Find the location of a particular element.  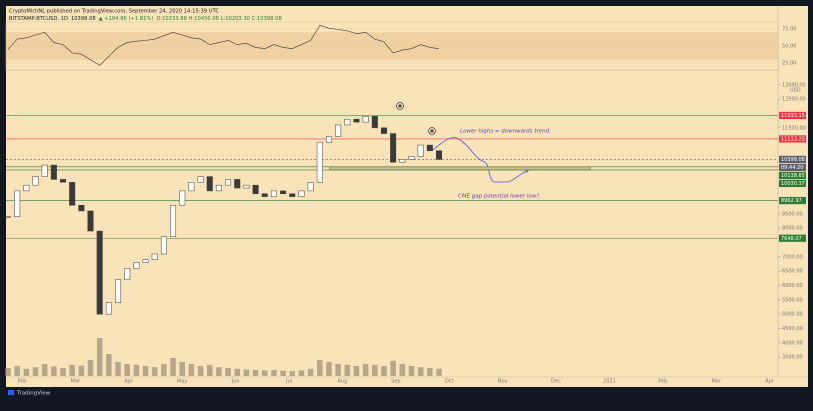

projection-path is located at coordinates (480, 160).